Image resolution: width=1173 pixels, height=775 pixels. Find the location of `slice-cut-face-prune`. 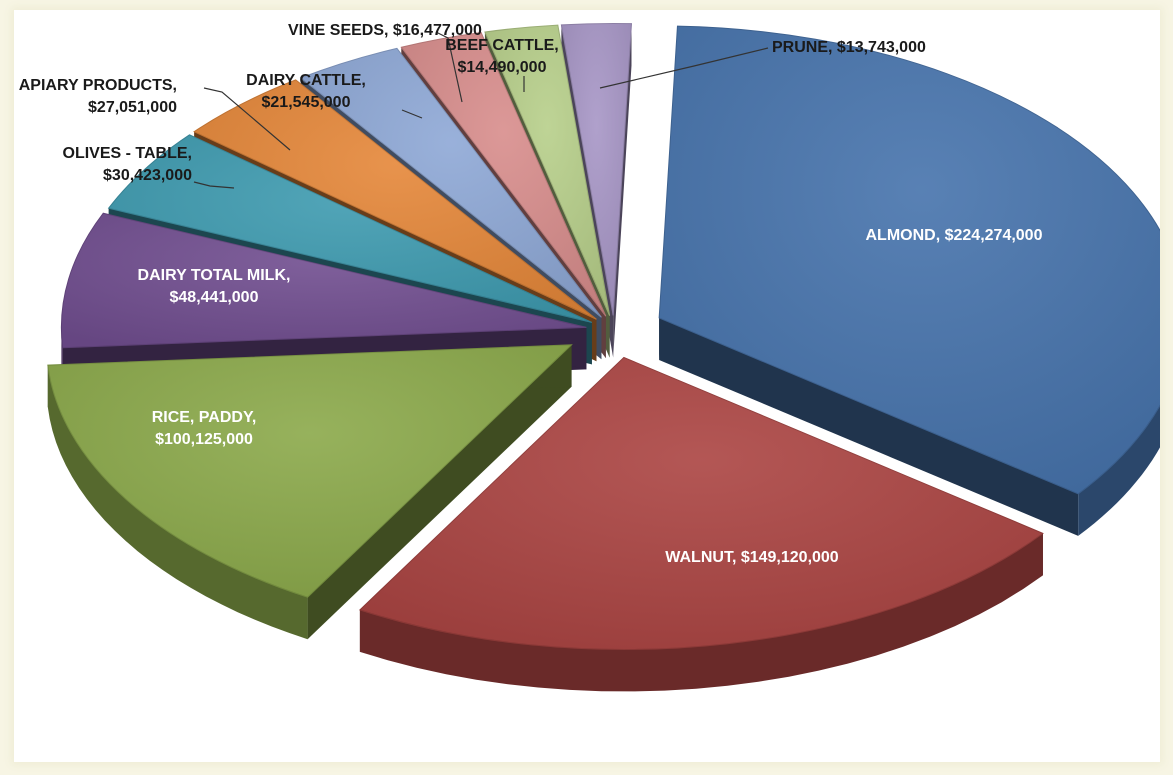

slice-cut-face-prune is located at coordinates (622, 190).